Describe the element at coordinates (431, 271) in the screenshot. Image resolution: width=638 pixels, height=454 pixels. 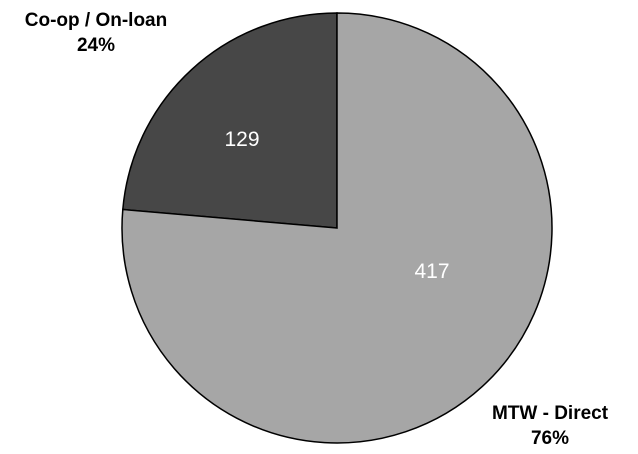
I see `slice-mtw-value-label: 417` at that location.